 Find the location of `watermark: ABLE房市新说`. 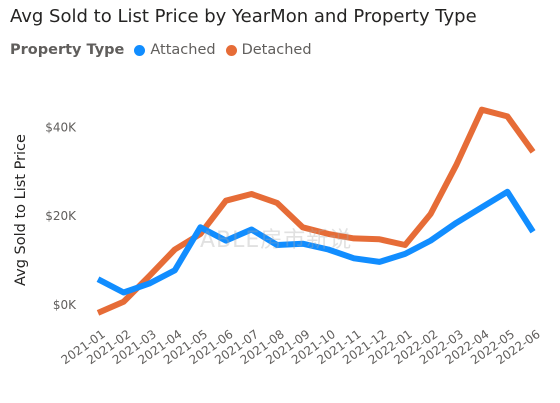

watermark: ABLE房市新说 is located at coordinates (276, 240).